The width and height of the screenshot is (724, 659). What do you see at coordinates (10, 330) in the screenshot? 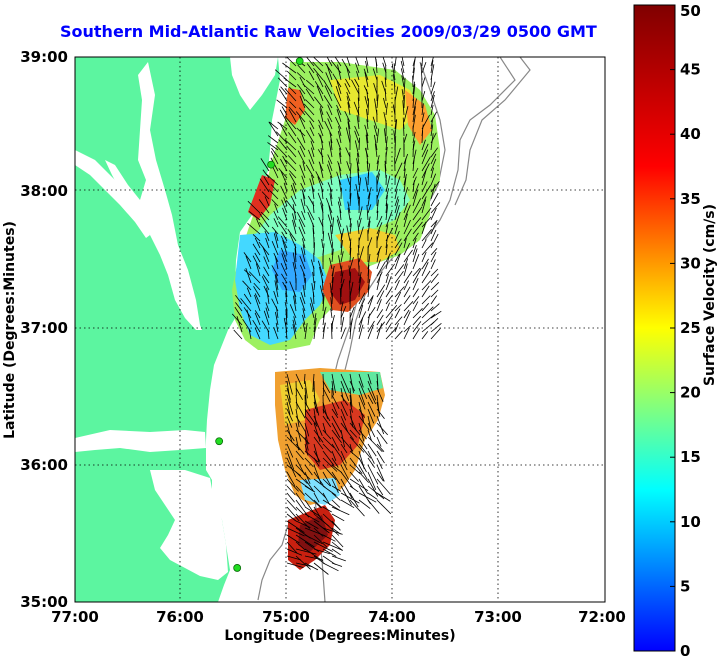
I see `y-axis-label: Latitude (Degrees:Minutes)` at bounding box center [10, 330].